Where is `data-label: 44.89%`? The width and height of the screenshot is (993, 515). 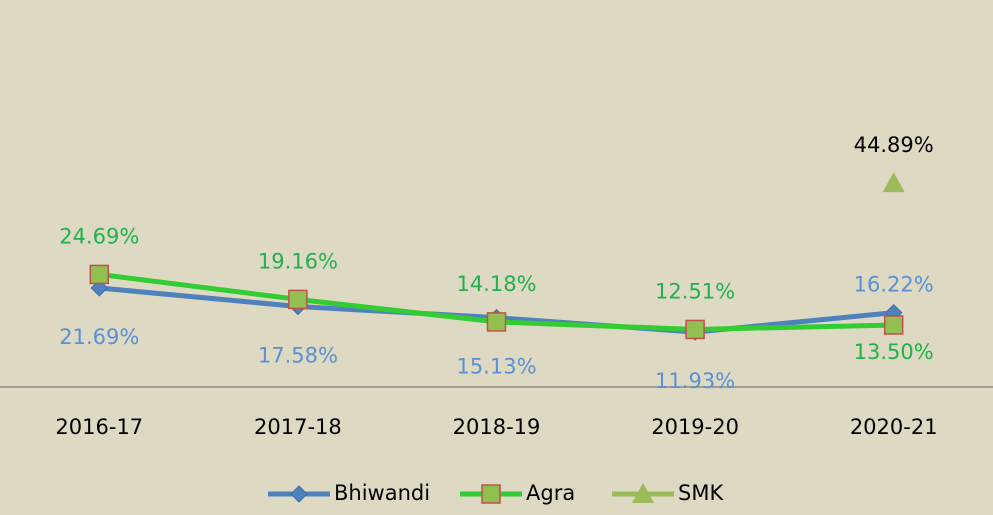 data-label: 44.89% is located at coordinates (894, 145).